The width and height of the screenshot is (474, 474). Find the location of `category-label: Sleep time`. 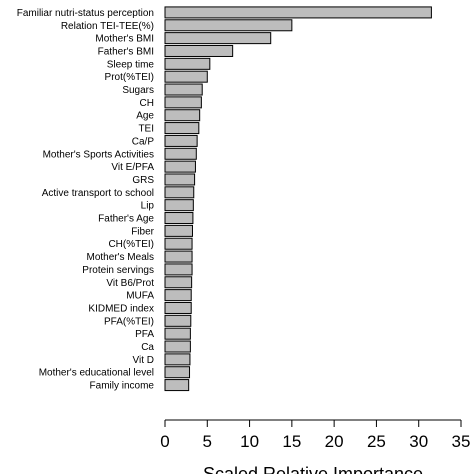

category-label: Sleep time is located at coordinates (131, 64).